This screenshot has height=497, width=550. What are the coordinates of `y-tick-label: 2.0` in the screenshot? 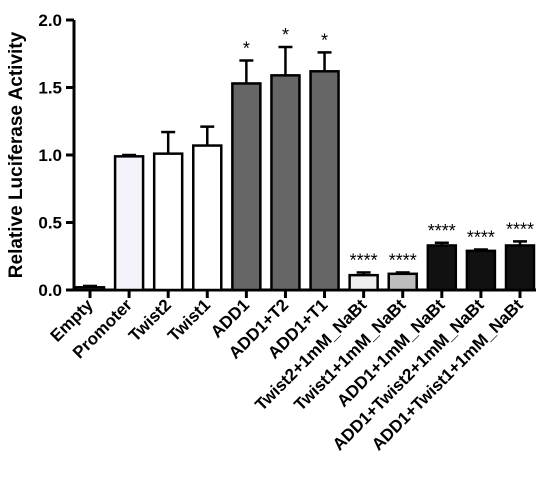 It's located at (50, 20).